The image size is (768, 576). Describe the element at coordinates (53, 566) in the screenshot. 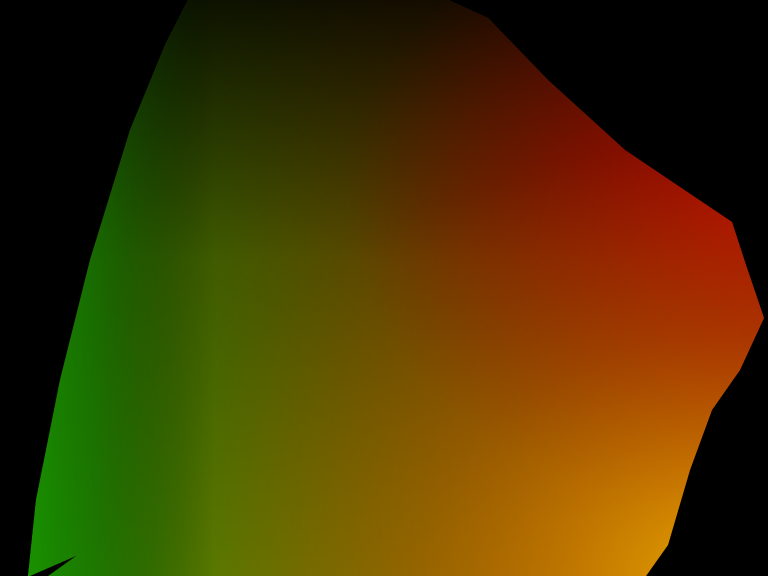

I see `bottom-notch` at that location.